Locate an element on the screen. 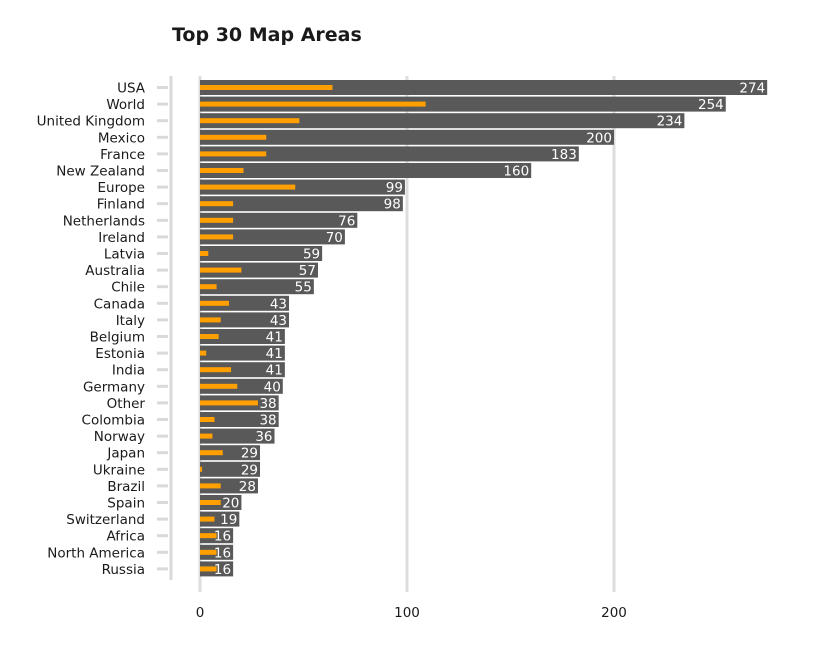  category-label: India is located at coordinates (128, 371).